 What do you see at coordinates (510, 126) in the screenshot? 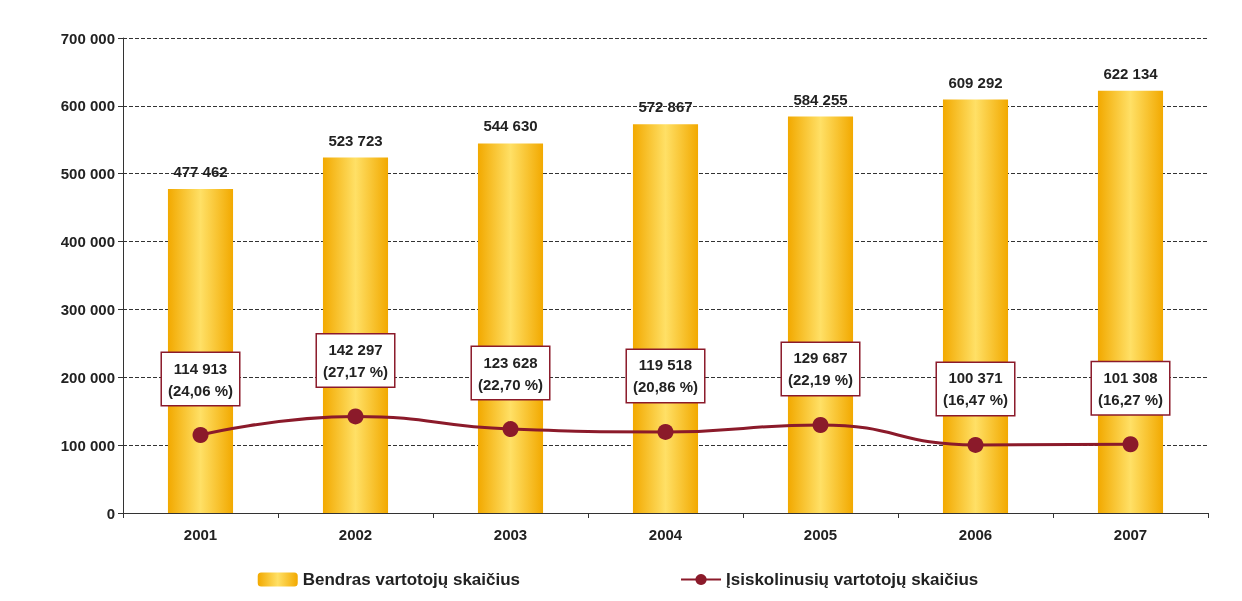
I see `data-label: 544 630` at bounding box center [510, 126].